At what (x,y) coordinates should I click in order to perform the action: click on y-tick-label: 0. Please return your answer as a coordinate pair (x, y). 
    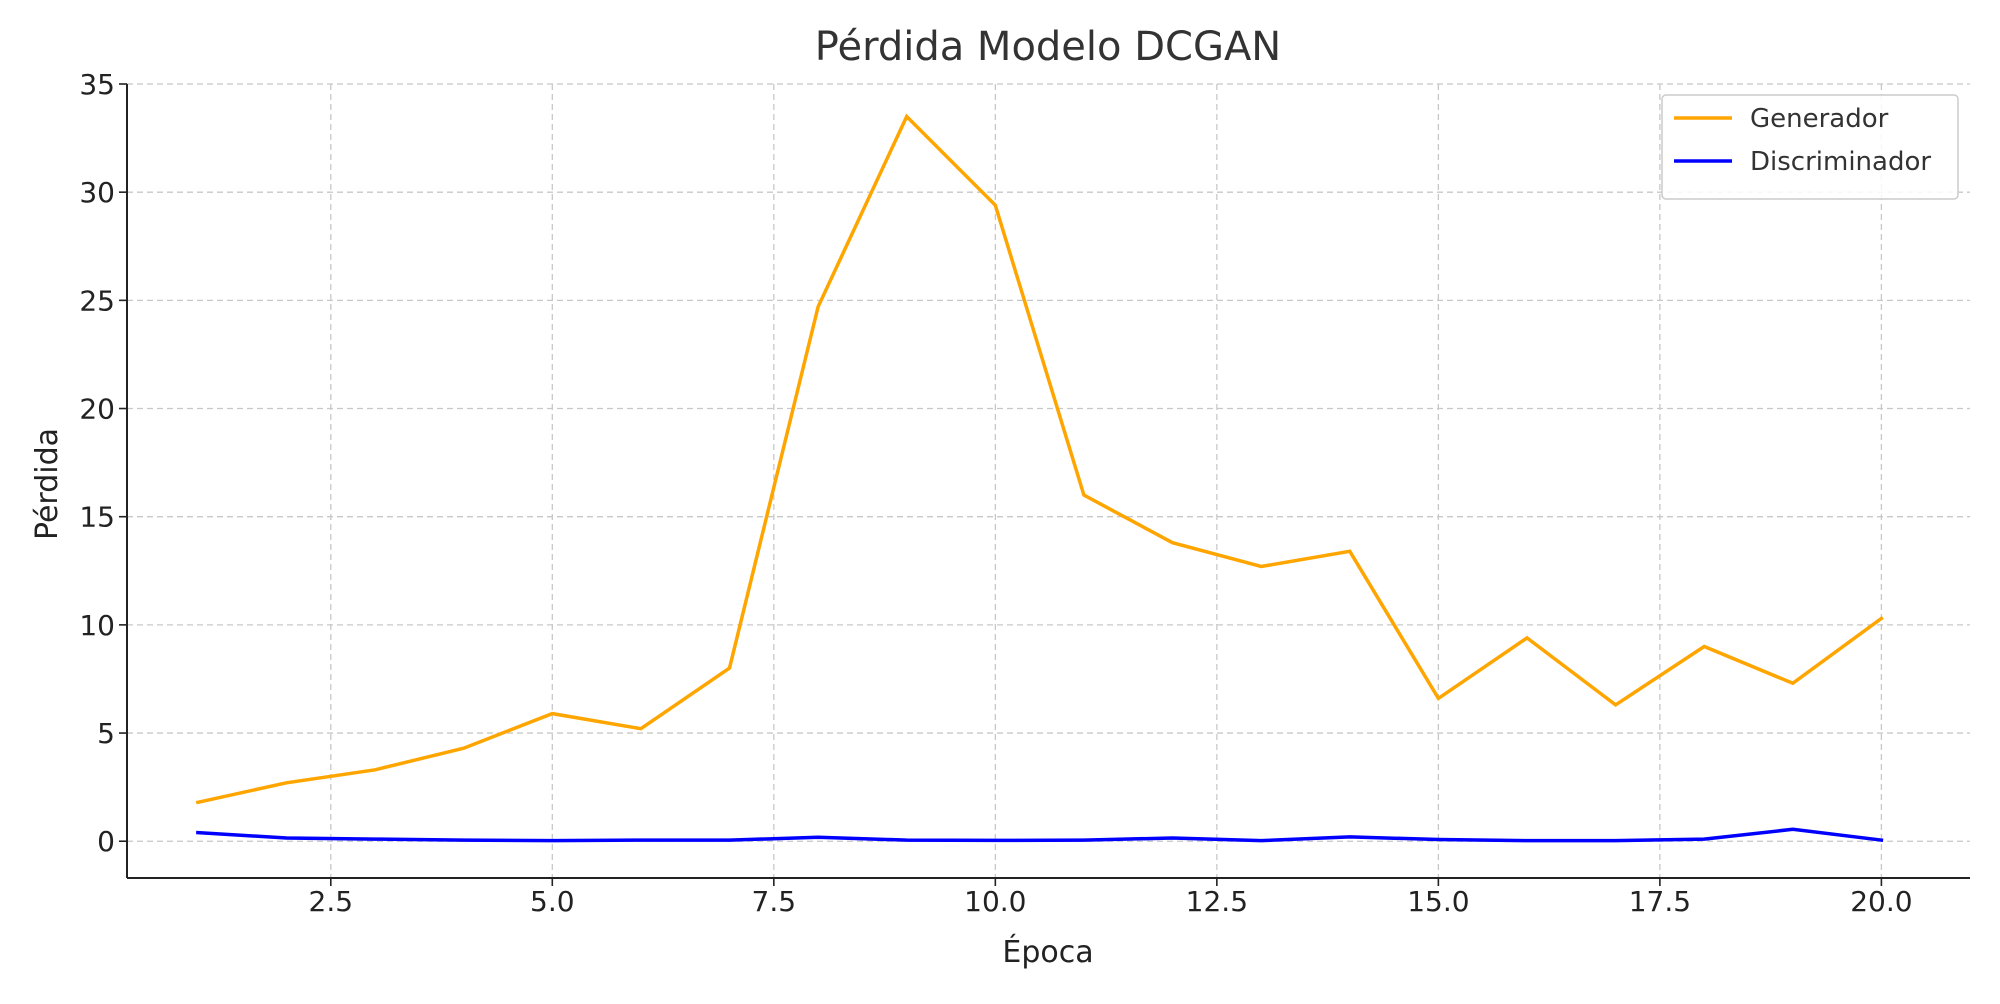
    Looking at the image, I should click on (106, 841).